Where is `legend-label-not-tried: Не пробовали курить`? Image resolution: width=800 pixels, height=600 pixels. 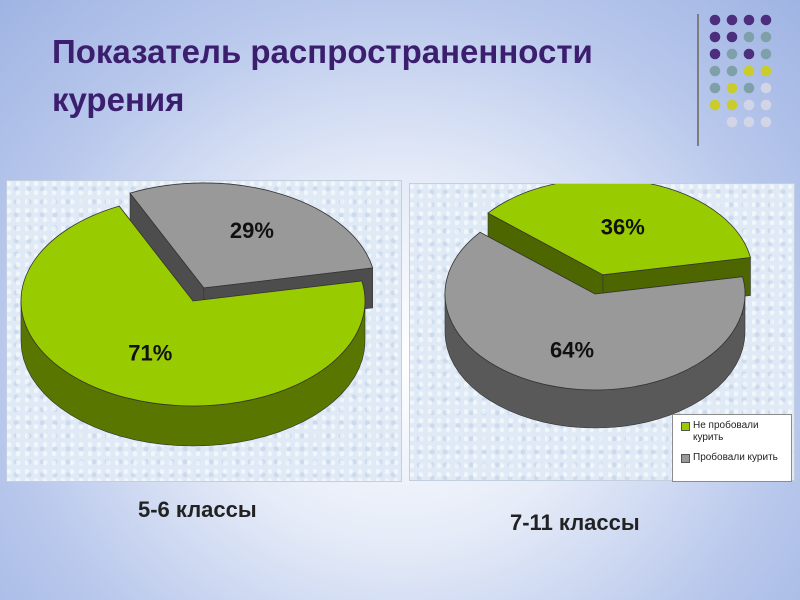 legend-label-not-tried: Не пробовали курить is located at coordinates (726, 431).